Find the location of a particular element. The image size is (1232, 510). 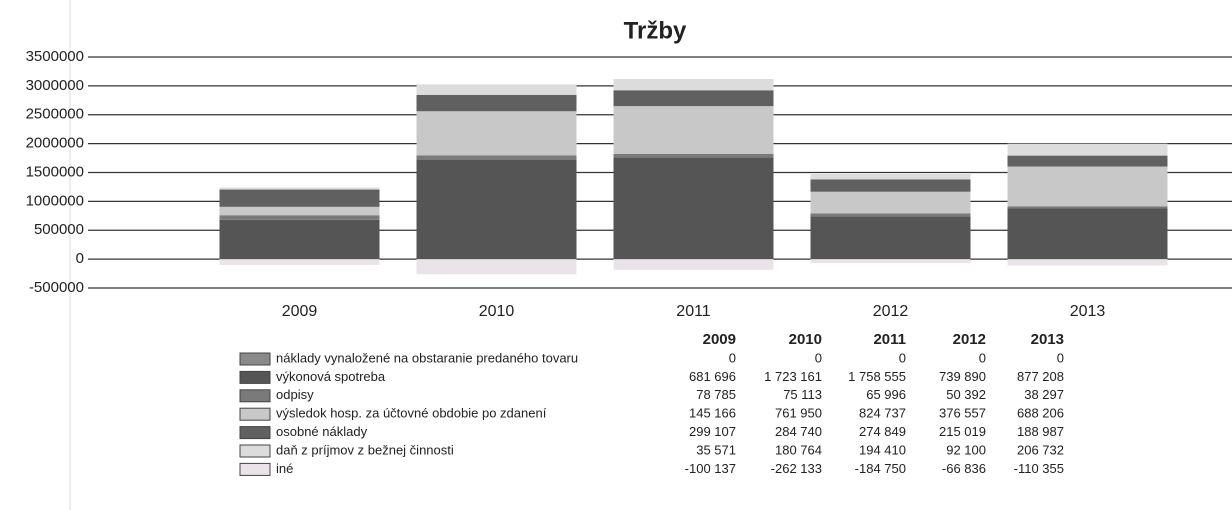

table-cell: -66 836 is located at coordinates (964, 468).